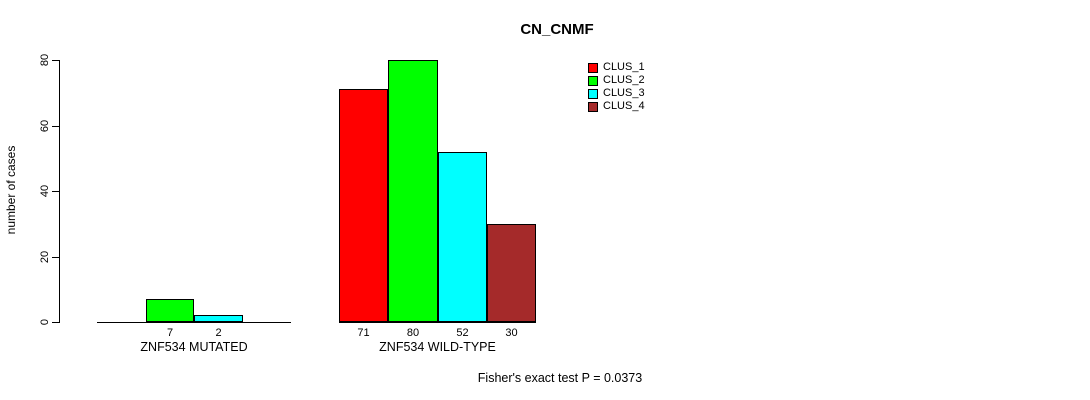  Describe the element at coordinates (624, 67) in the screenshot. I see `legend-label: CLUS_1` at that location.